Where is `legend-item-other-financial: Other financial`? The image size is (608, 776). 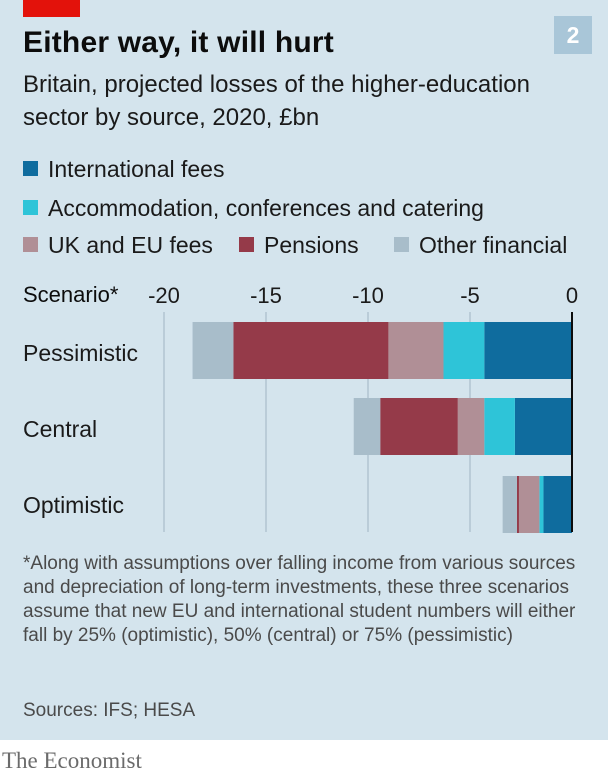
legend-item-other-financial: Other financial is located at coordinates (480, 245).